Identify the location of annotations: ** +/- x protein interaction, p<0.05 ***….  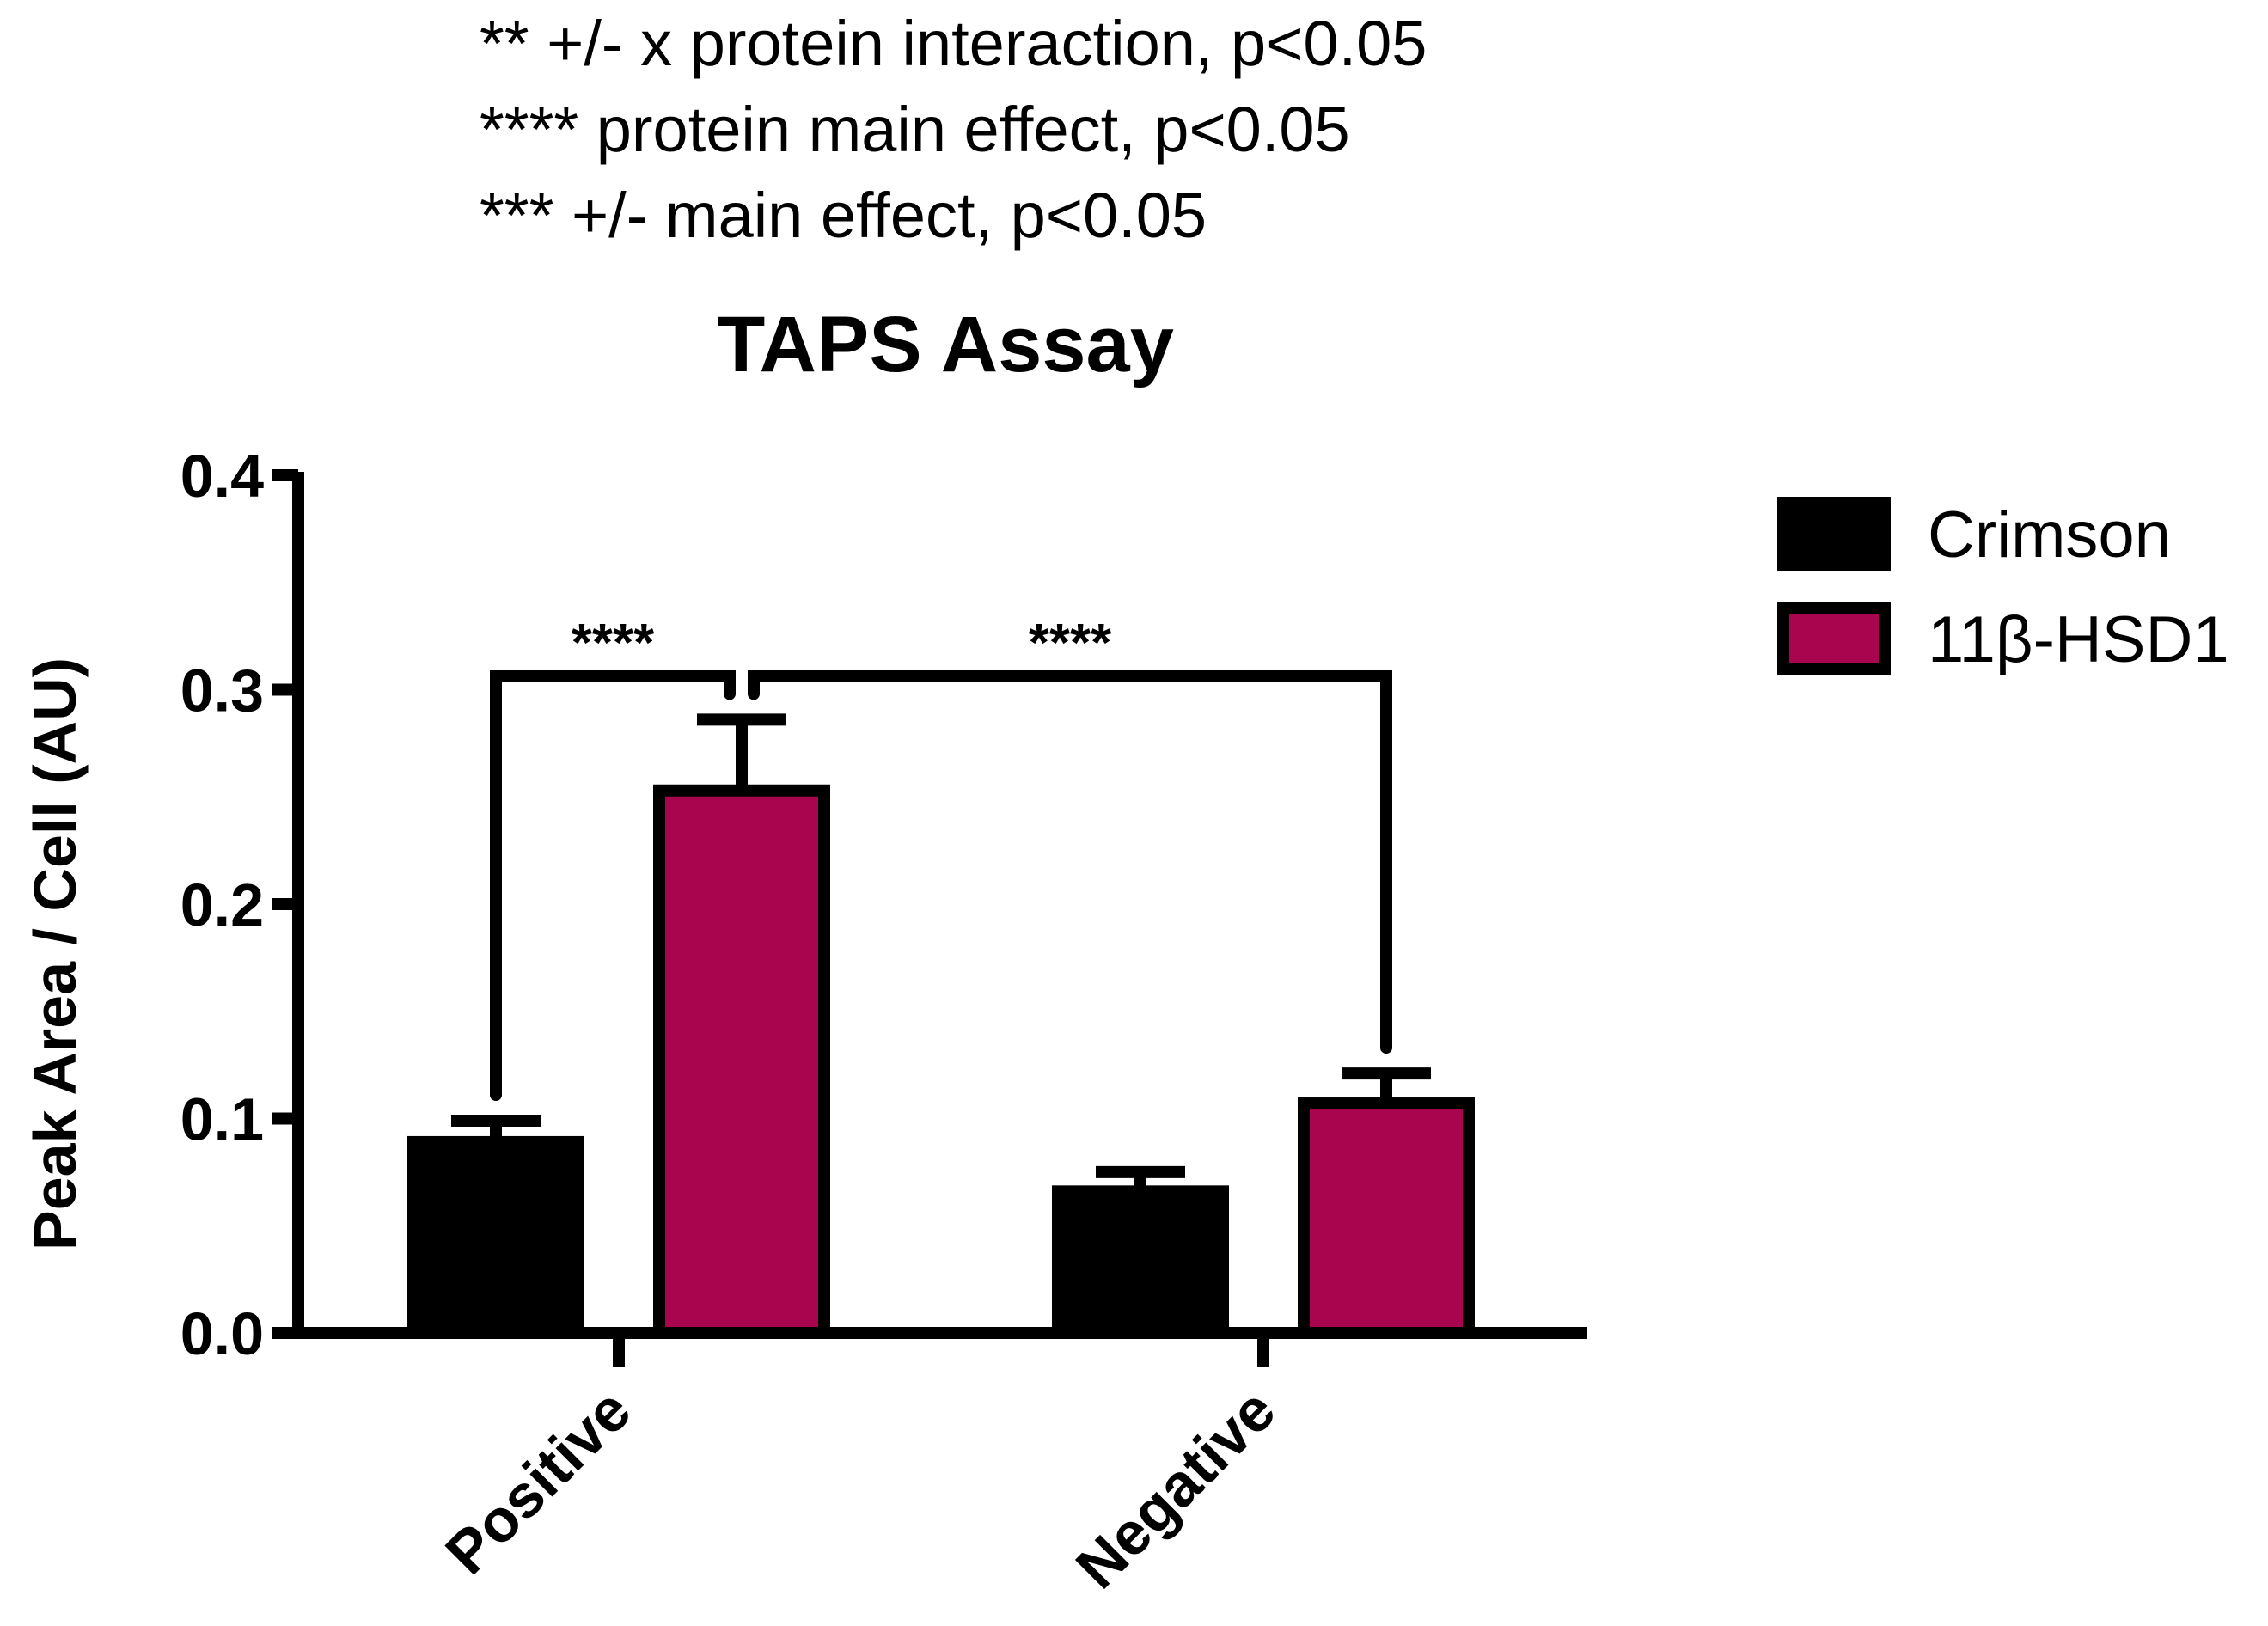
(954, 129).